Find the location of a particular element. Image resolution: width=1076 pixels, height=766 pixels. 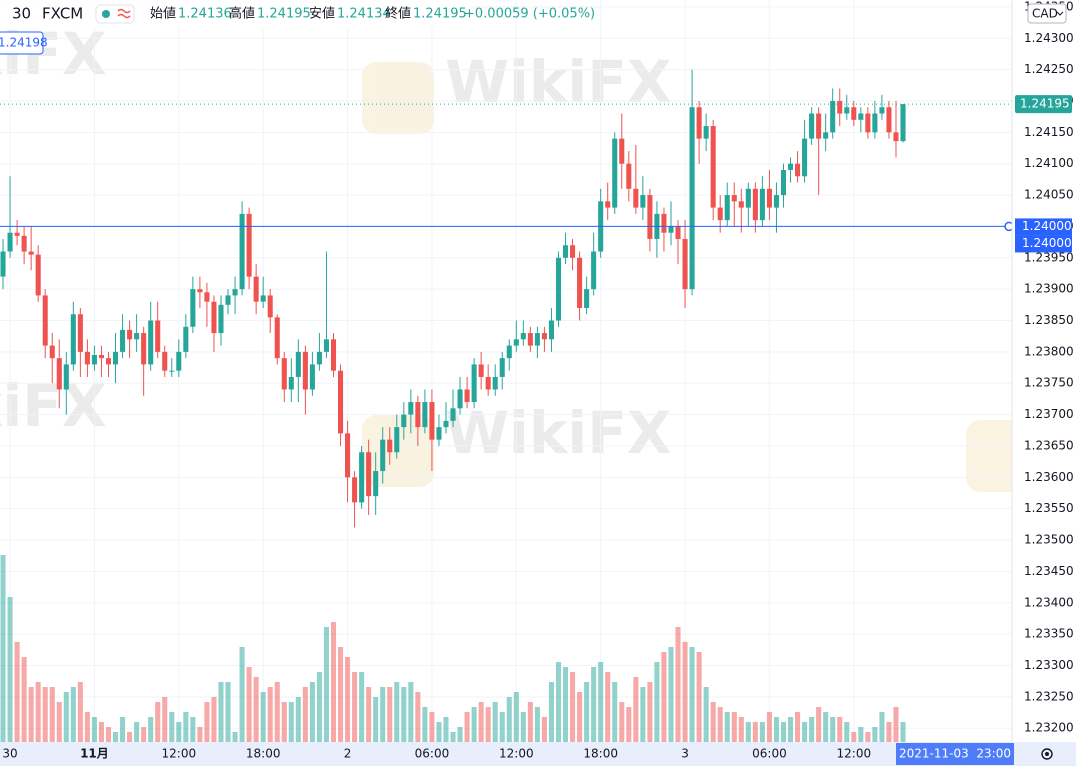

interval: 30 is located at coordinates (21, 14).